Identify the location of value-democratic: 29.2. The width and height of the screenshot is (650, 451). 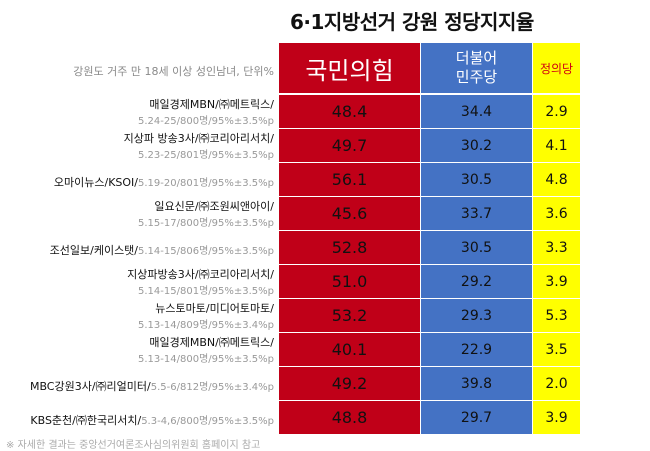
(476, 281).